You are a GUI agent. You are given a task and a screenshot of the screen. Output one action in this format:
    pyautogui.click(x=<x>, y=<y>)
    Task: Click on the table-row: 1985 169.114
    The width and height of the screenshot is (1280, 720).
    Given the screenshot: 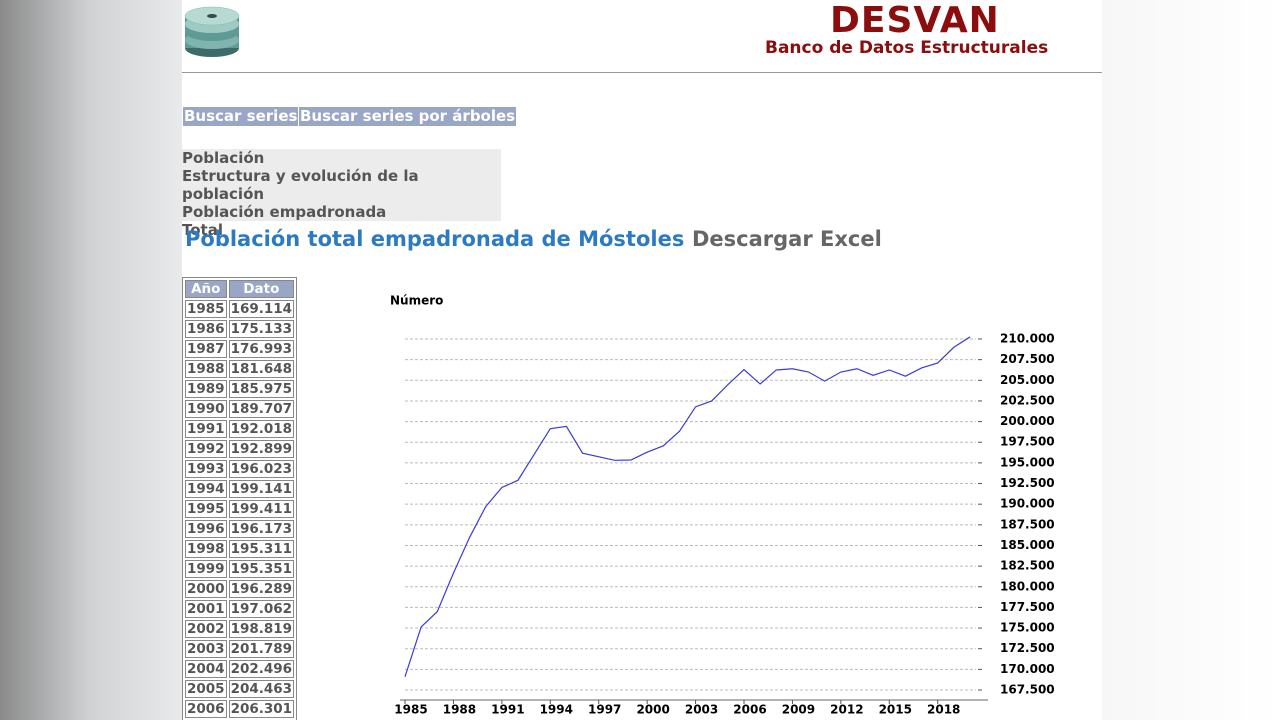 What is the action you would take?
    pyautogui.click(x=240, y=309)
    